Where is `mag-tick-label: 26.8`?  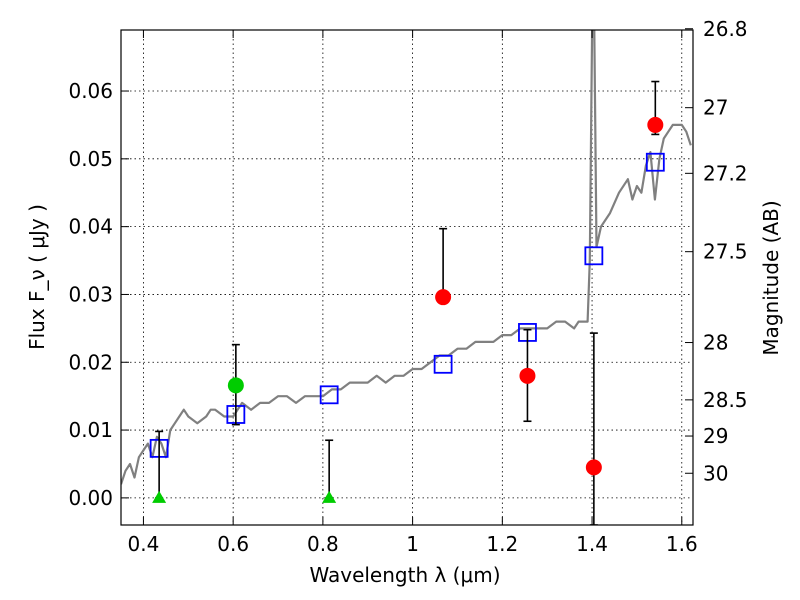
mag-tick-label: 26.8 is located at coordinates (725, 29).